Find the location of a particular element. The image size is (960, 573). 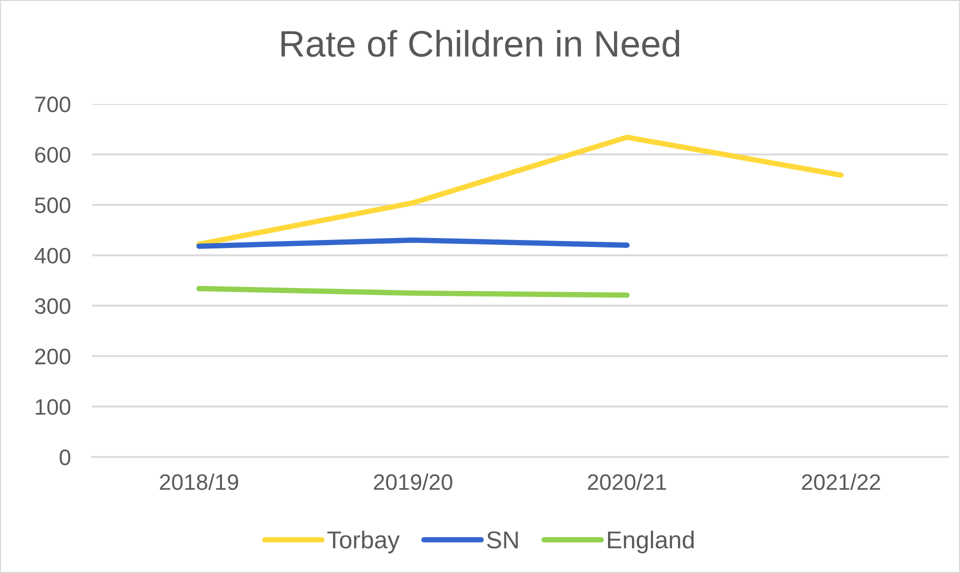

y-tick-label: 300 is located at coordinates (52, 306).